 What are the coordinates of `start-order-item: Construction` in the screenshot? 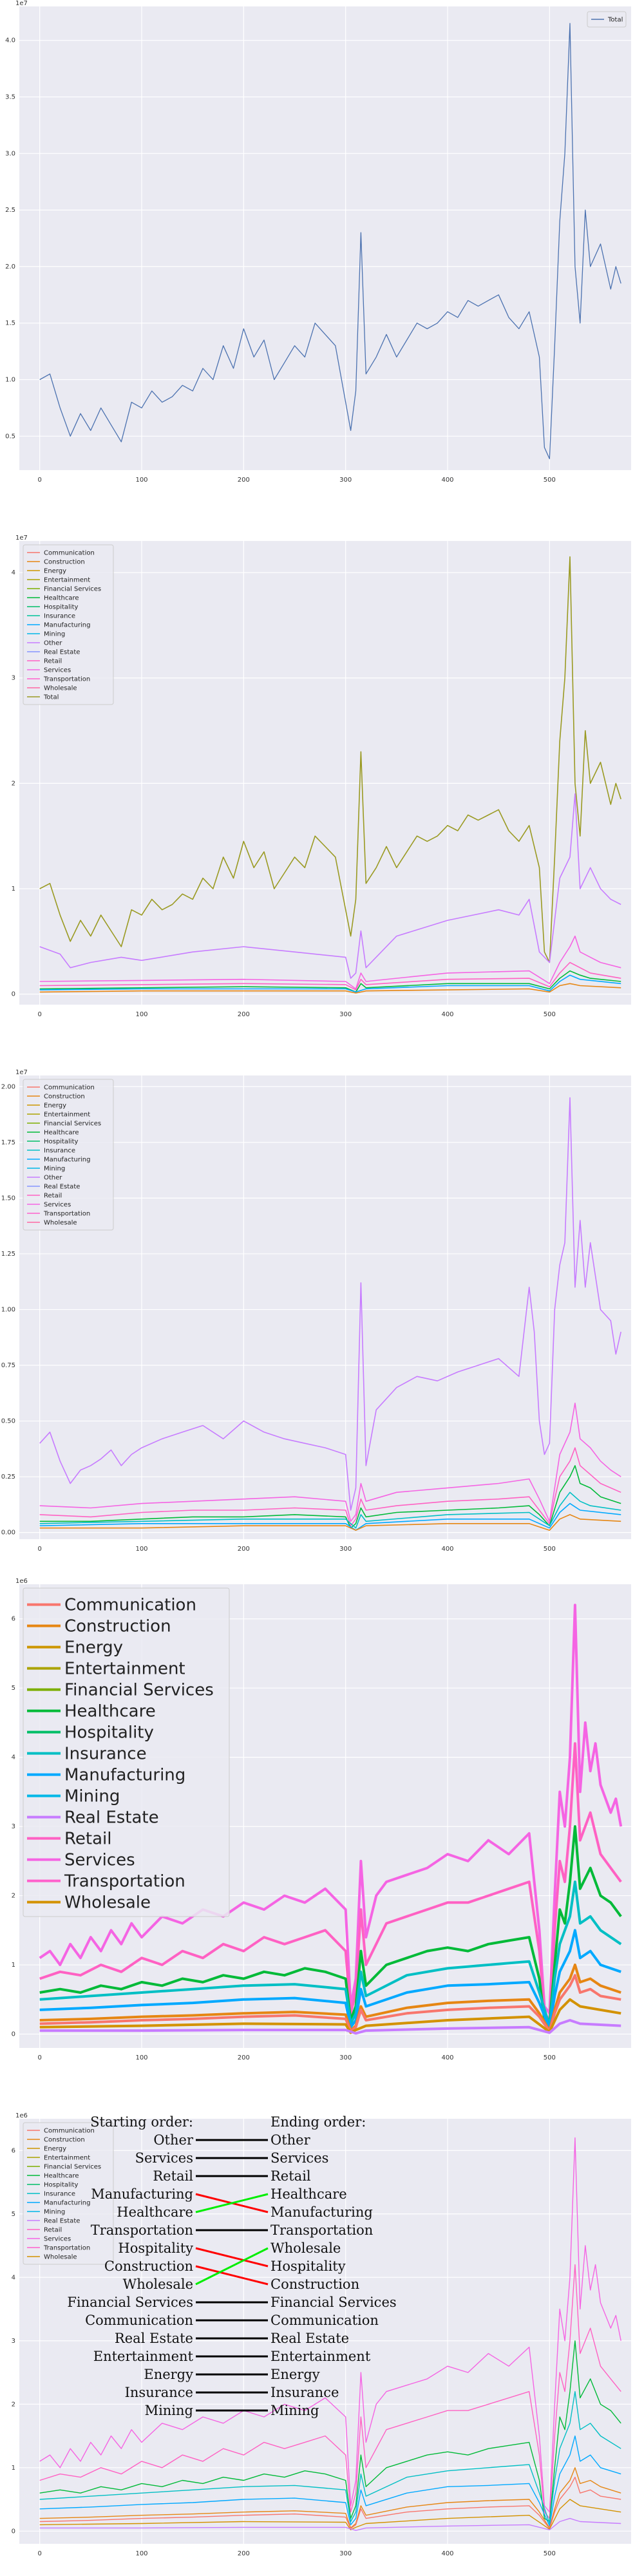 It's located at (148, 2266).